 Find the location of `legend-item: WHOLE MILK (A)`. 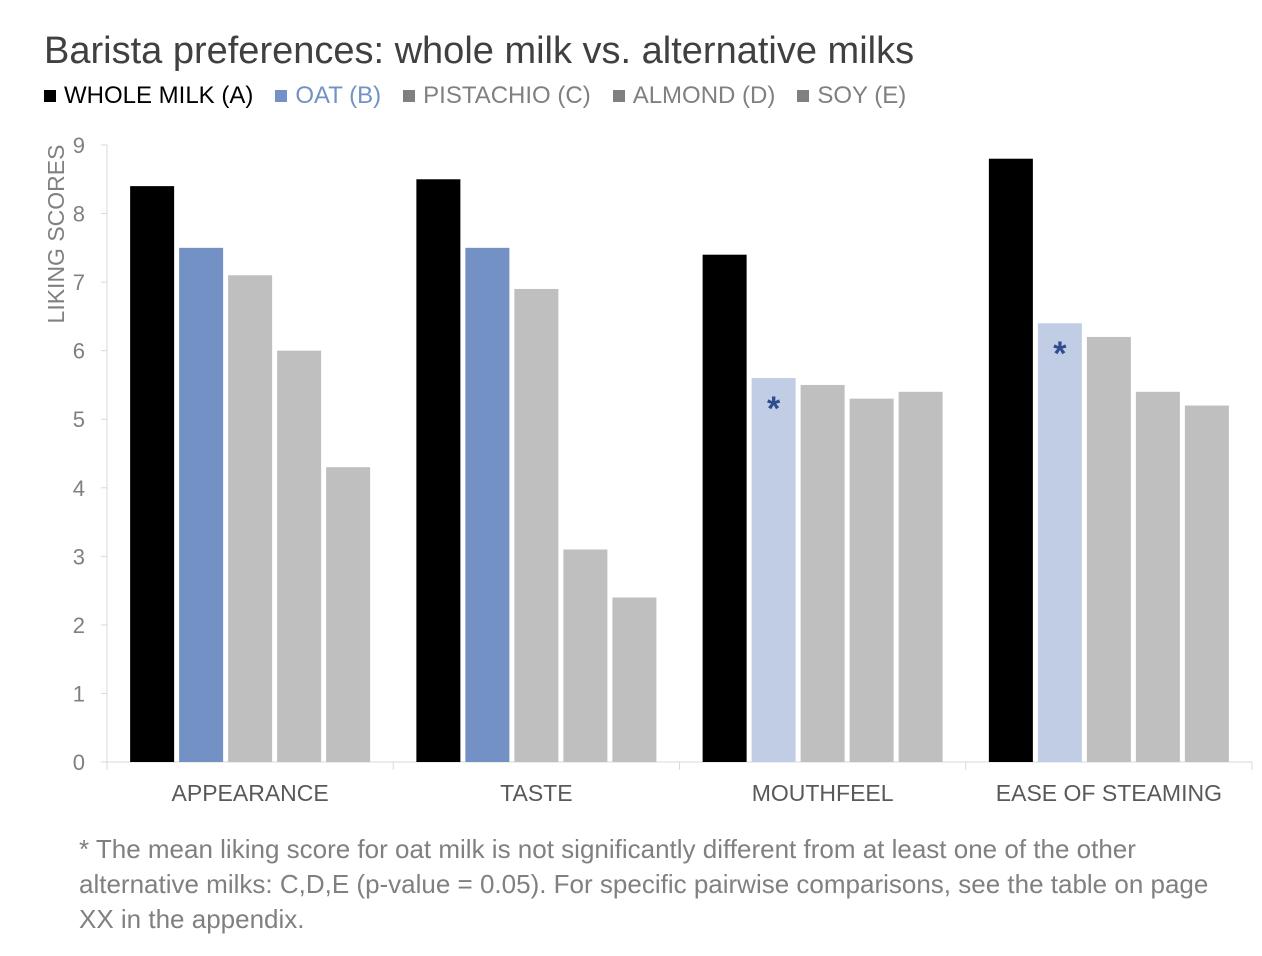

legend-item: WHOLE MILK (A) is located at coordinates (148, 96).